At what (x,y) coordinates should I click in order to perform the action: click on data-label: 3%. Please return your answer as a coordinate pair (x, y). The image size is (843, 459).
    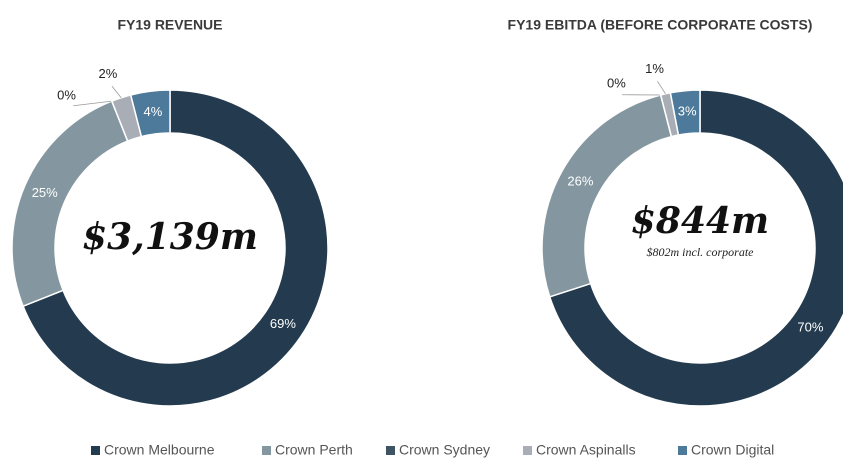
    Looking at the image, I should click on (687, 111).